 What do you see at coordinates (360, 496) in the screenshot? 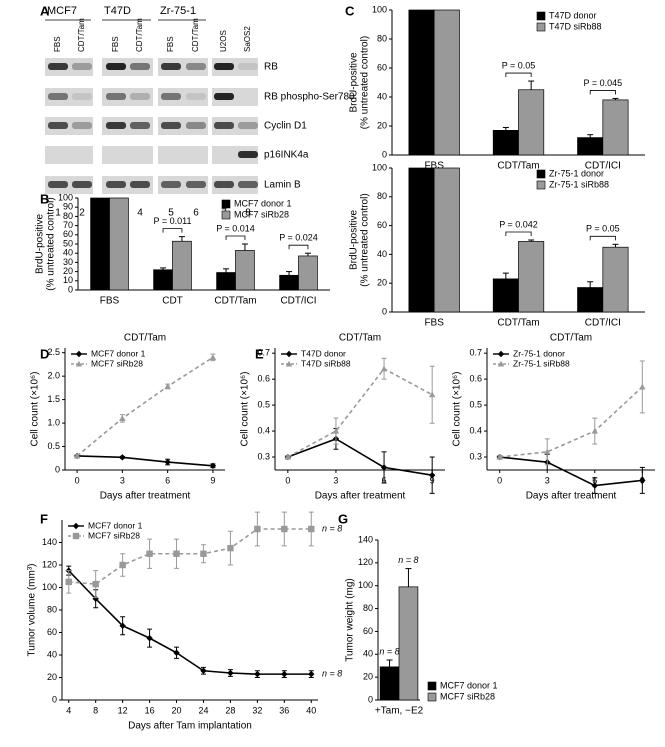
I see `x-axis-label: Days after treatment` at bounding box center [360, 496].